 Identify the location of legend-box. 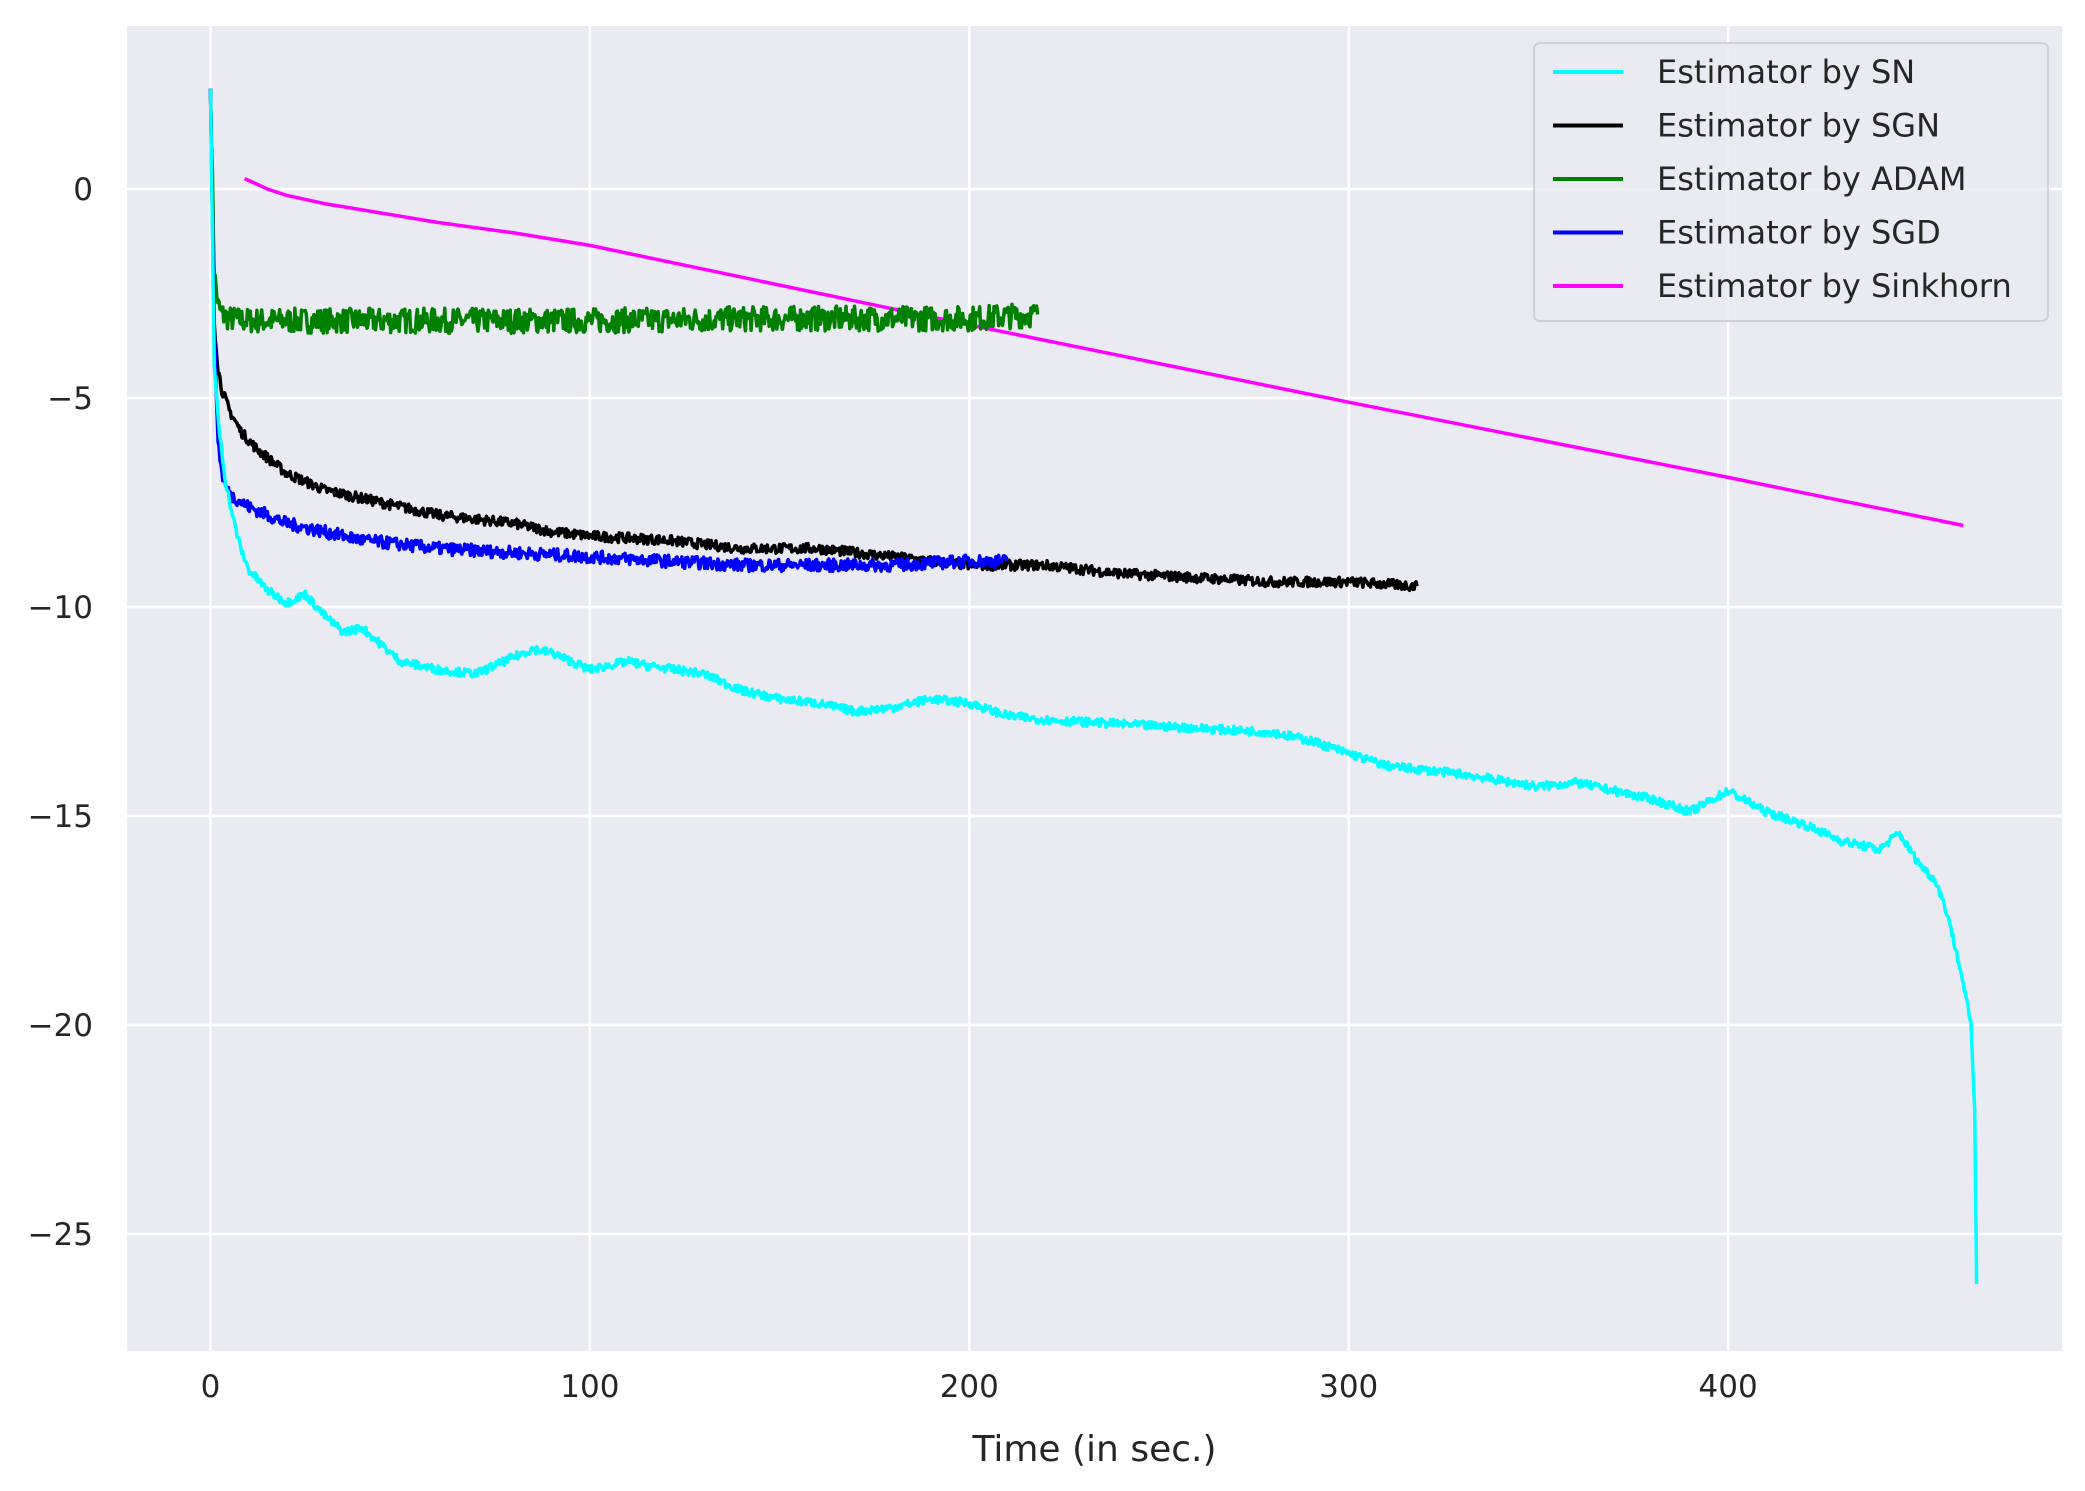
(1791, 182).